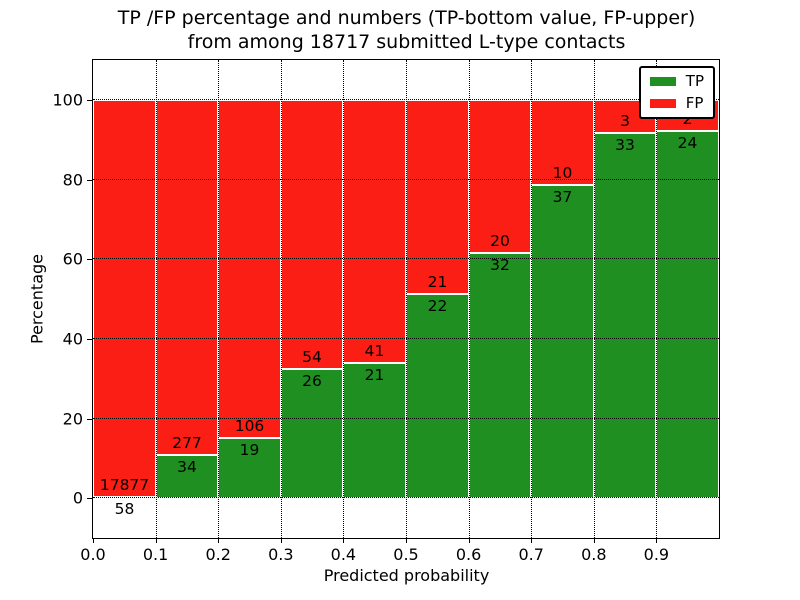 This screenshot has height=600, width=800. What do you see at coordinates (437, 282) in the screenshot?
I see `fp-count-label: 21` at bounding box center [437, 282].